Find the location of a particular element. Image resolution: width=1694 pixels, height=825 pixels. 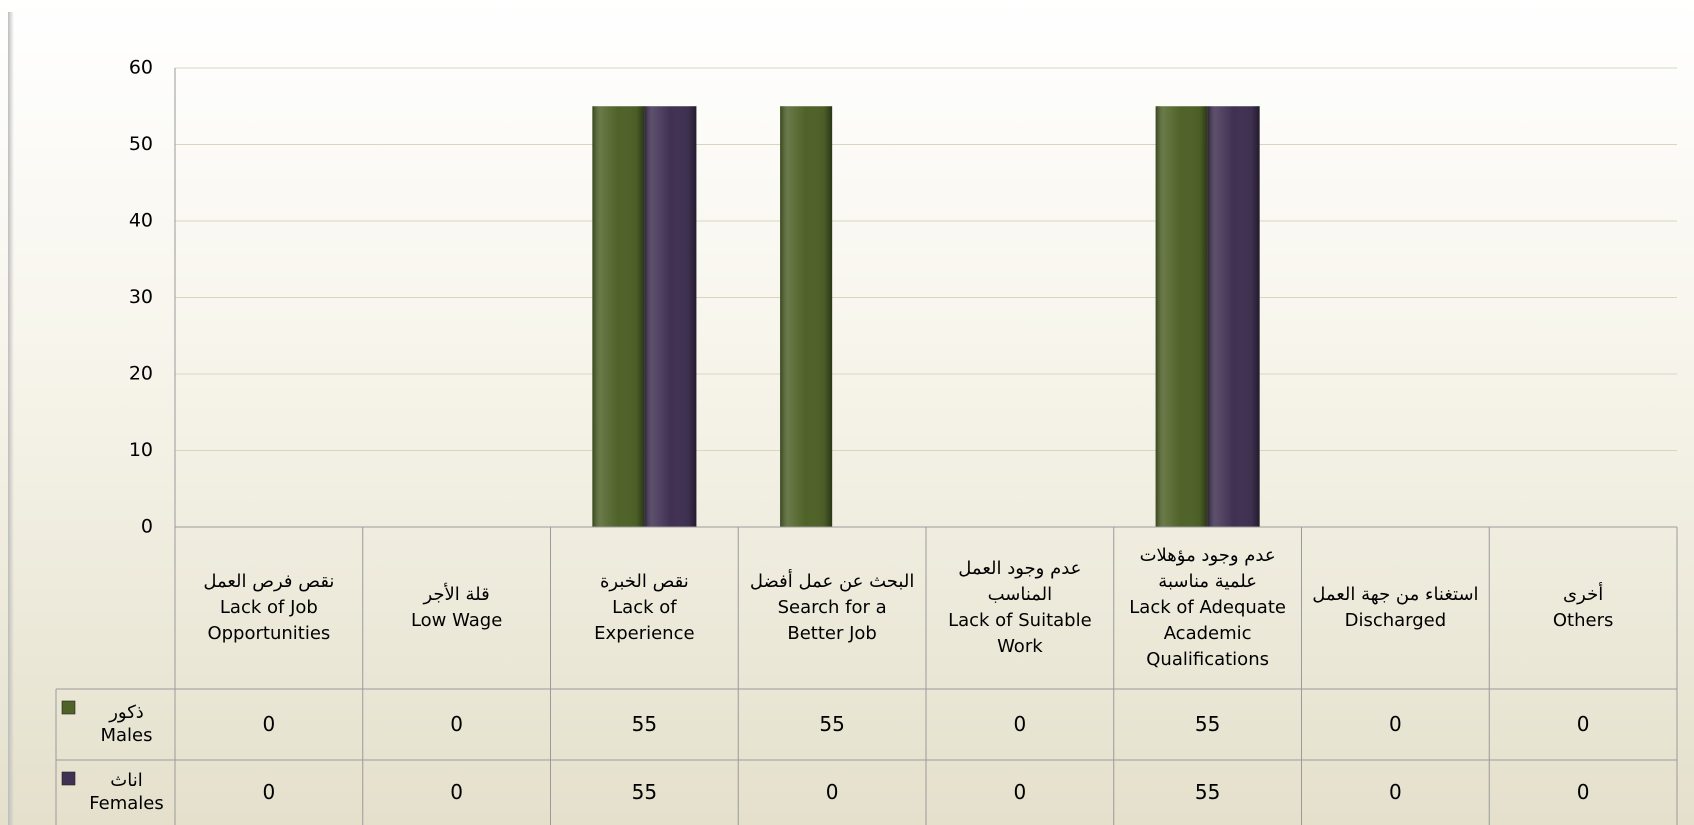

x-tick-label: نقص فرص العمل Lack of Job Opportunities is located at coordinates (269, 607).